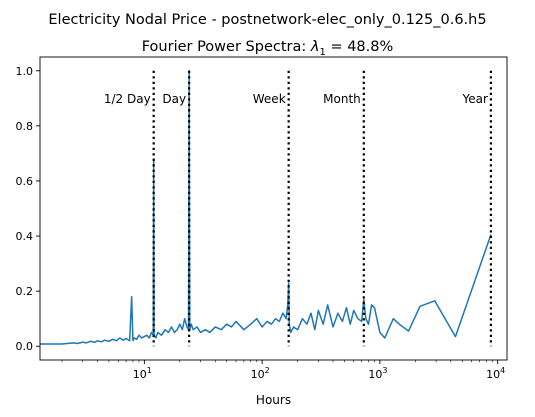 The width and height of the screenshot is (535, 417). Describe the element at coordinates (495, 373) in the screenshot. I see `x-tick-label: 10⁴` at that location.